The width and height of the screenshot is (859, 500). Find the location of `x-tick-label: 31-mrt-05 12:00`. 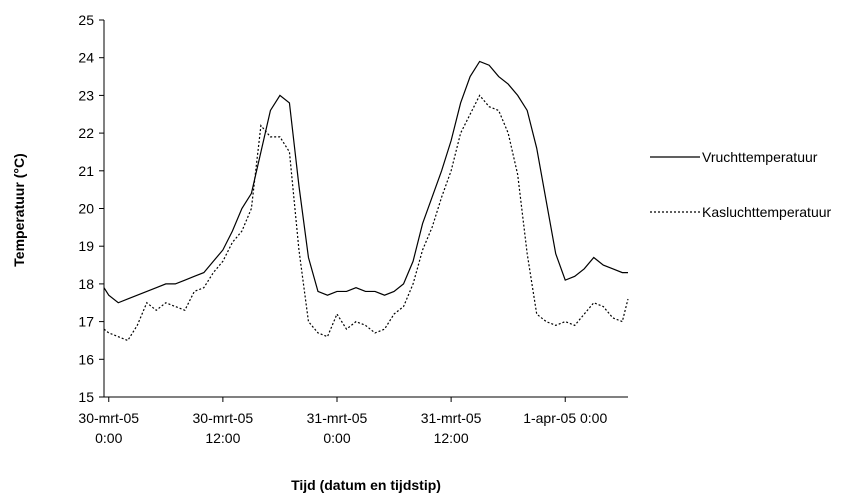

x-tick-label: 31-mrt-05 12:00 is located at coordinates (451, 428).